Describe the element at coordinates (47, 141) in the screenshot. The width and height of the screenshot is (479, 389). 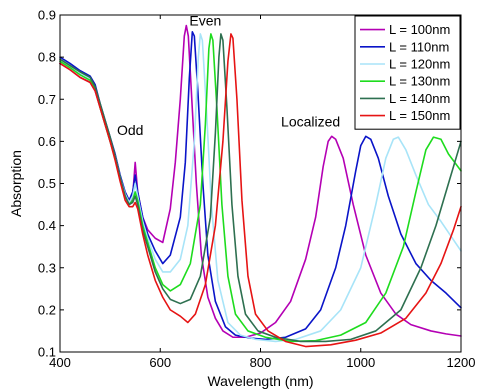
I see `y-tick-label: 0.6` at that location.